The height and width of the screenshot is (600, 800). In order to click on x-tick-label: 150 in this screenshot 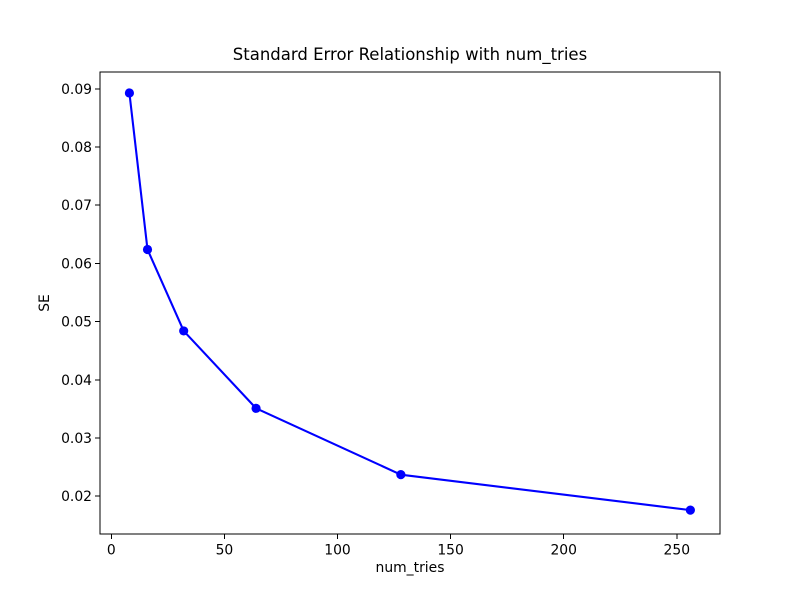, I will do `click(450, 551)`.